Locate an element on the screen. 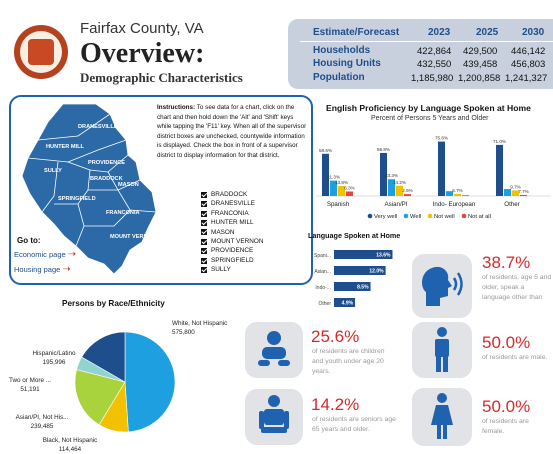  map-district-label: DRANESVILLE is located at coordinates (98, 127).